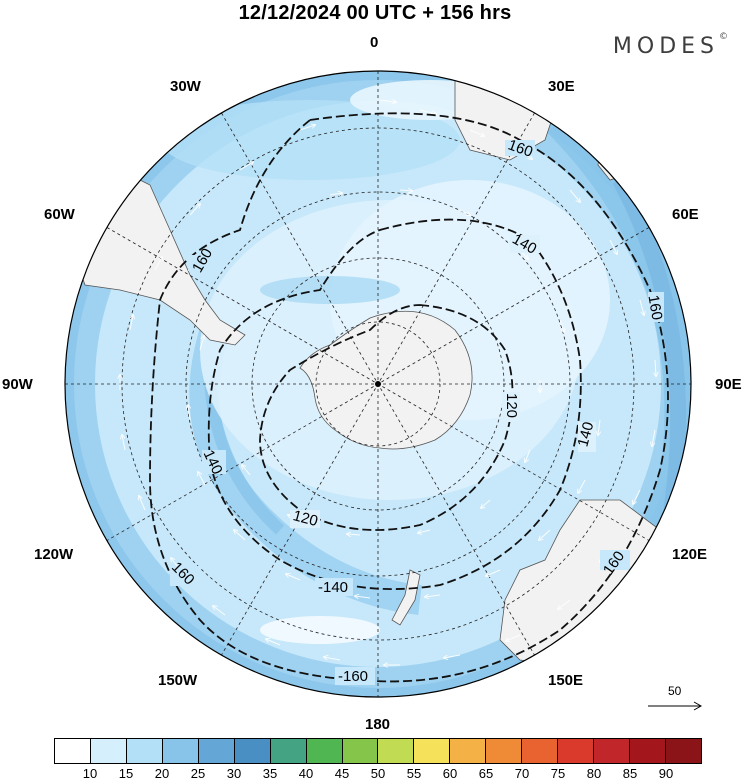  What do you see at coordinates (59, 214) in the screenshot?
I see `meridian-label-60w: 60W` at bounding box center [59, 214].